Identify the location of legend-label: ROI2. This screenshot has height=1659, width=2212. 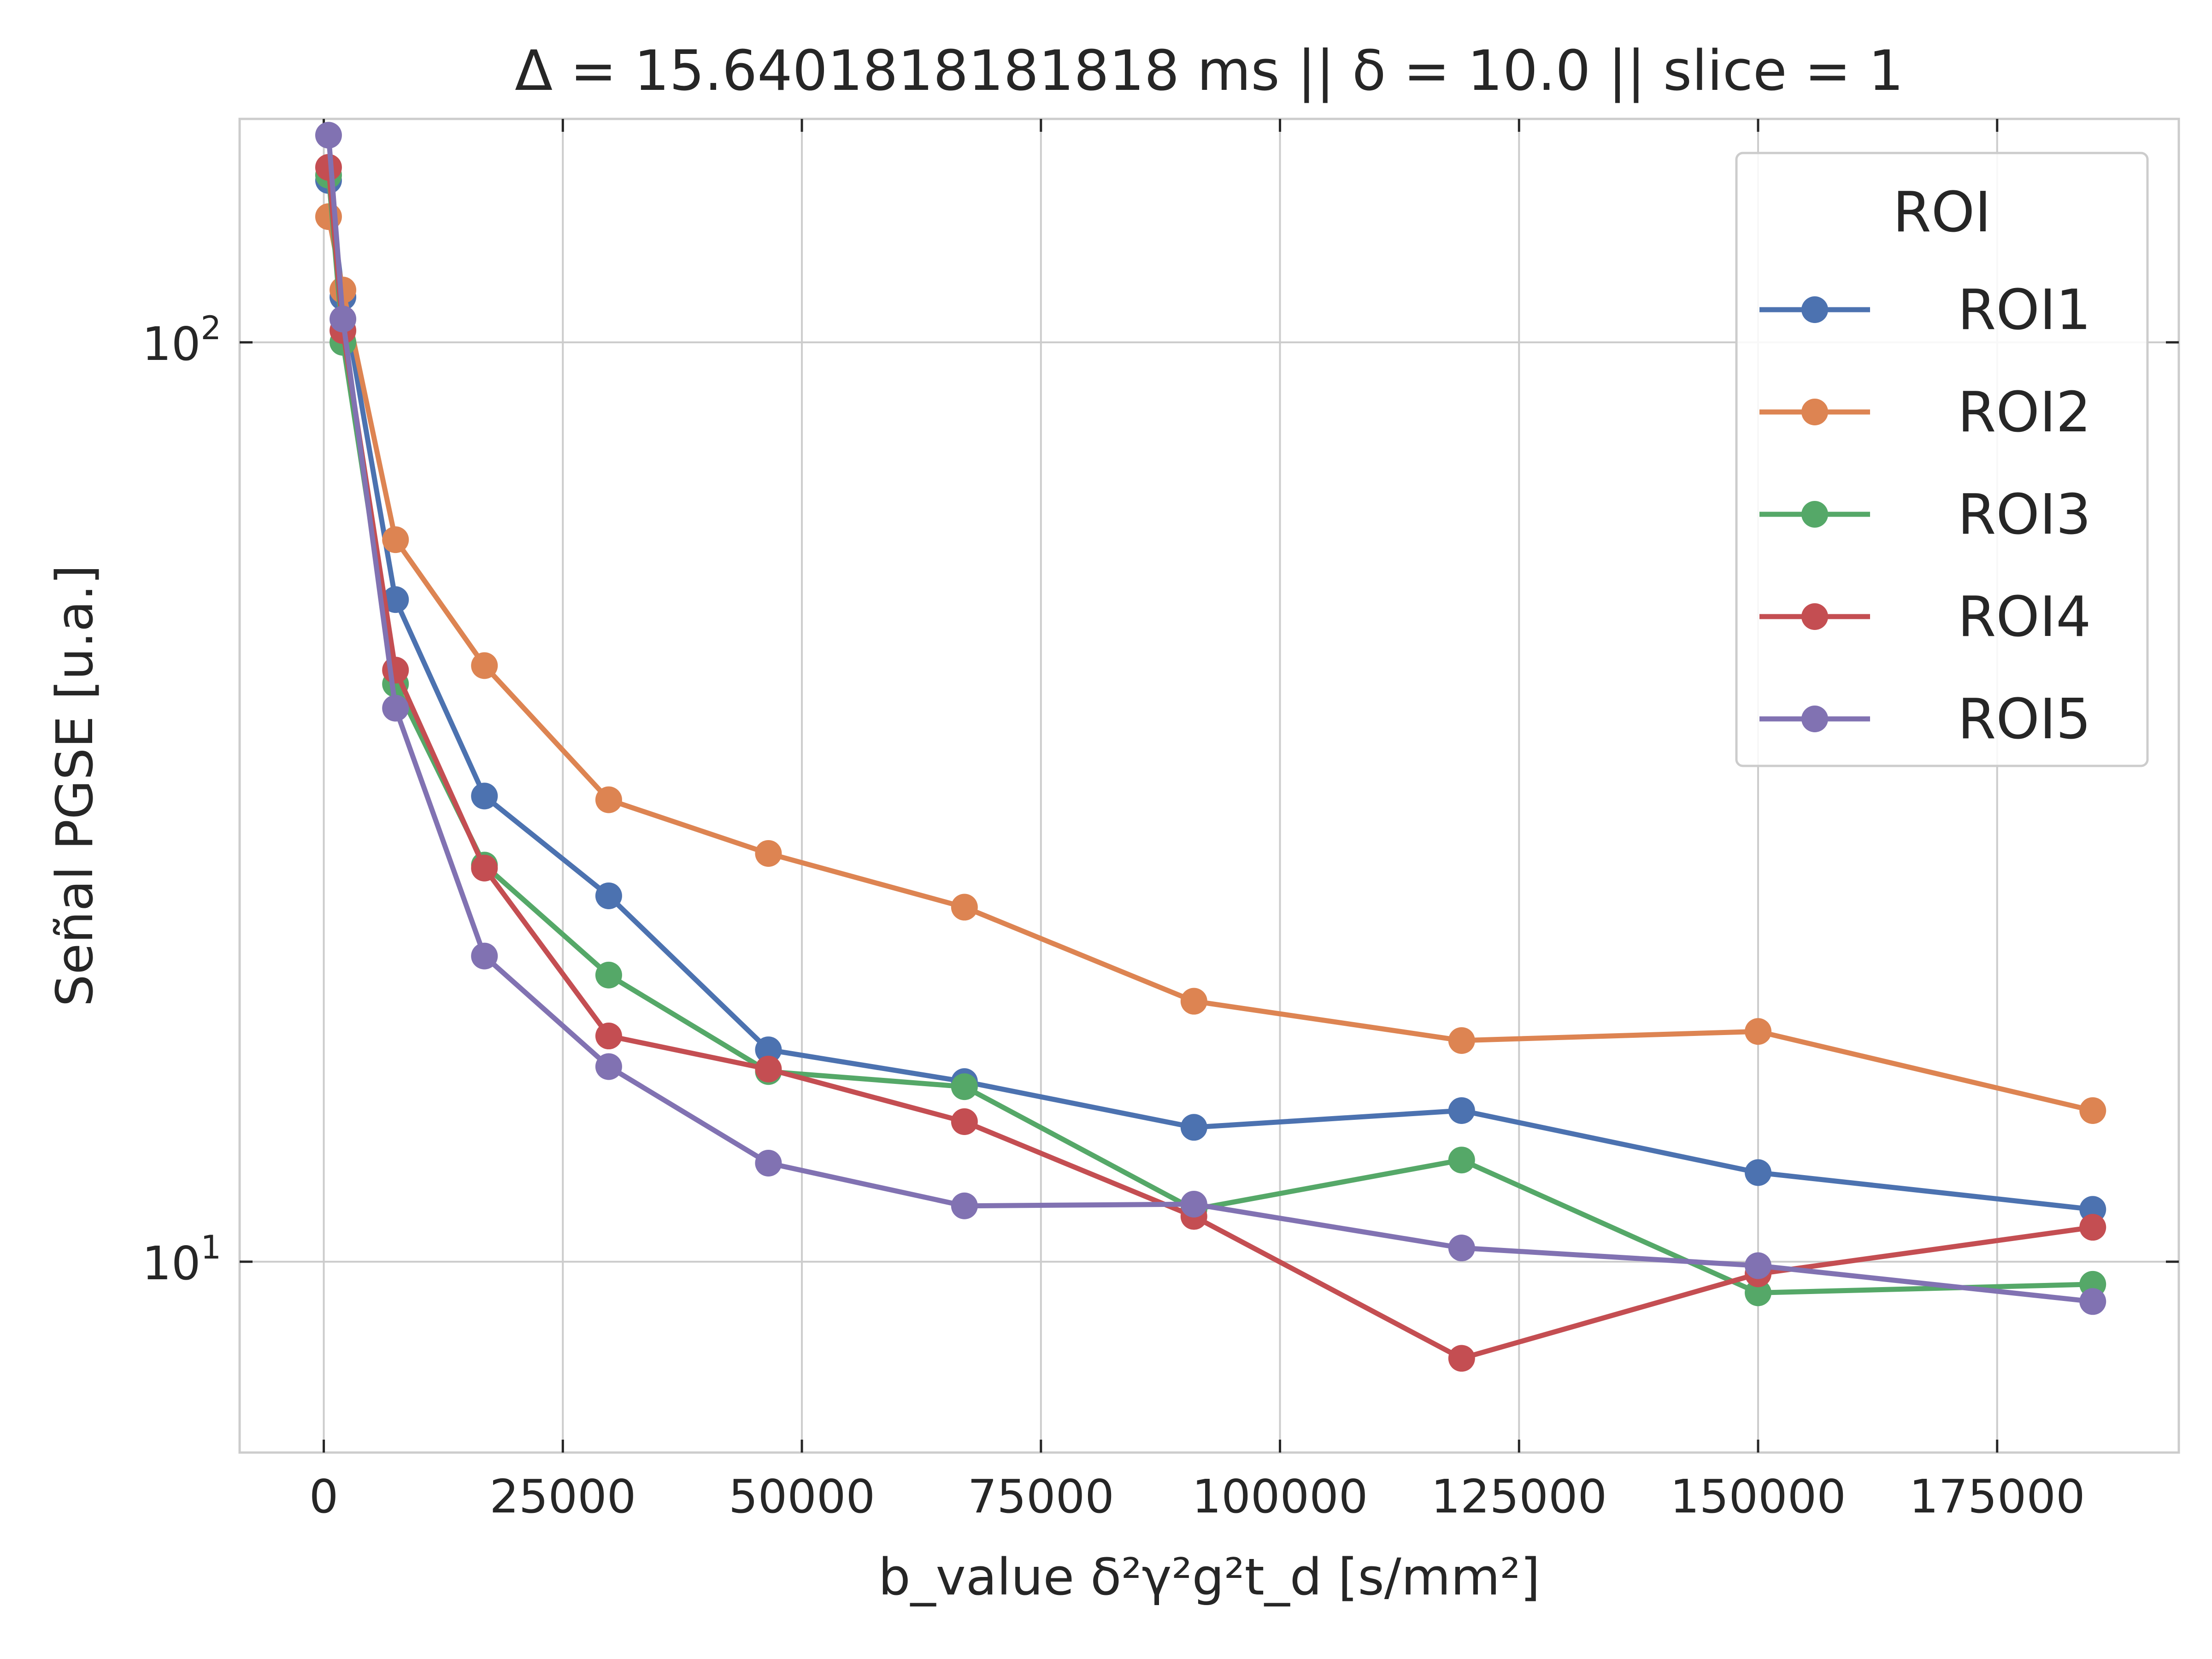
(2024, 413).